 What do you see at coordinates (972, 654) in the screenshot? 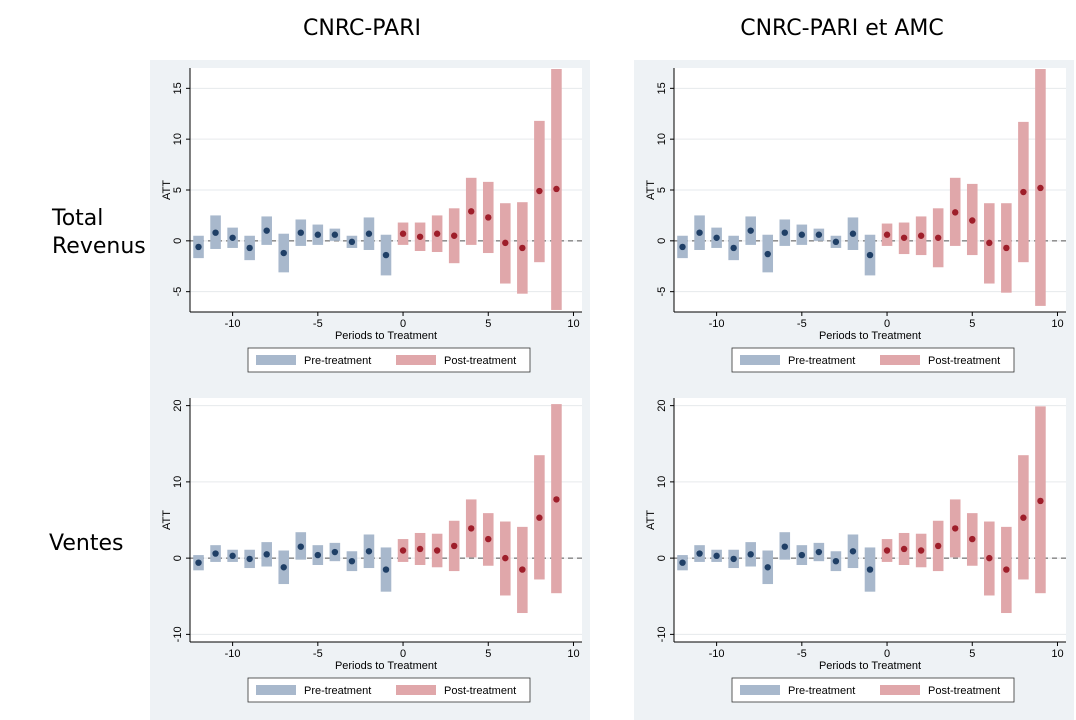
I see `x-tick-label: 5` at bounding box center [972, 654].